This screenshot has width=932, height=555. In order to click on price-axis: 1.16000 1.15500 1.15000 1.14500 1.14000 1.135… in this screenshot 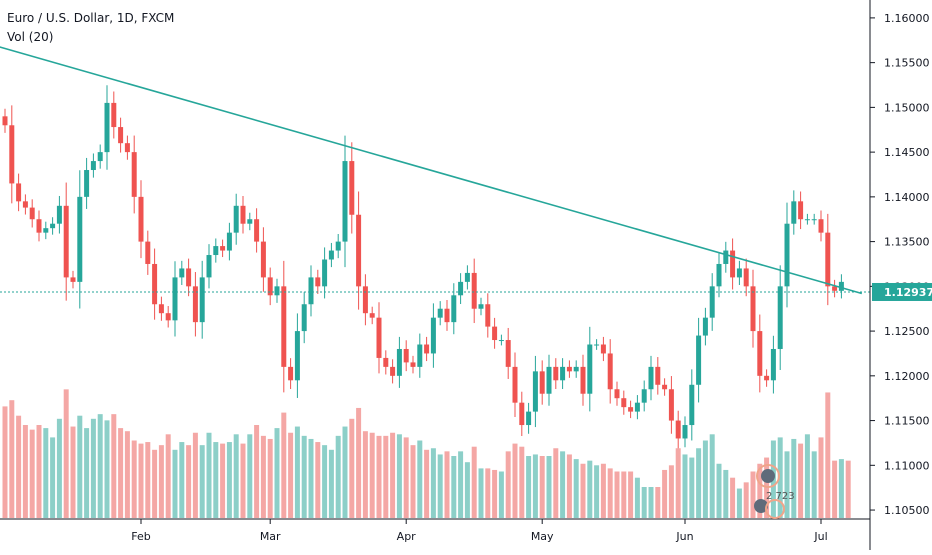, I will do `click(900, 264)`.